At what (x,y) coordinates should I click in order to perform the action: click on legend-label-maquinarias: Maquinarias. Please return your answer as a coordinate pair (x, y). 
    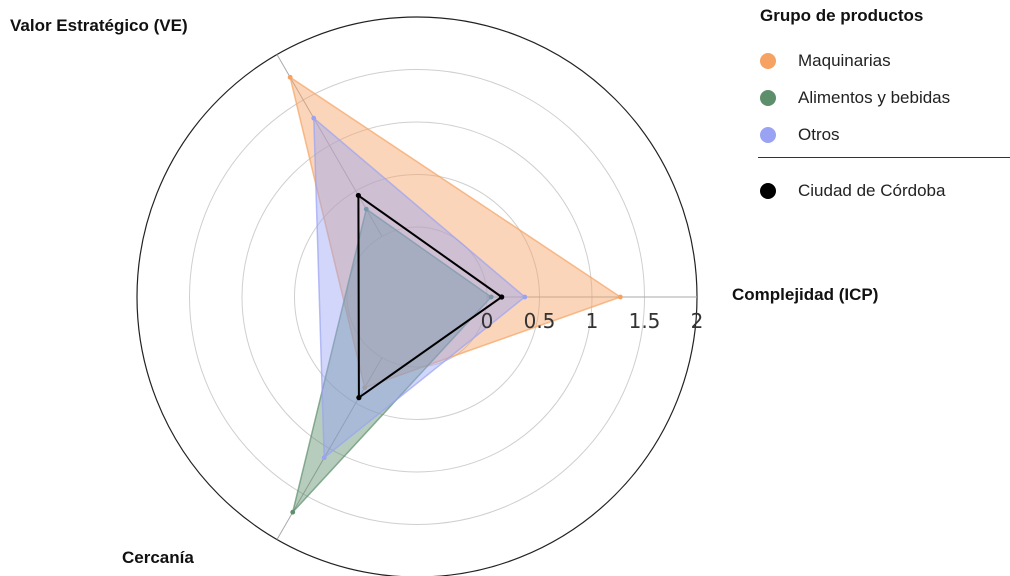
    Looking at the image, I should click on (844, 60).